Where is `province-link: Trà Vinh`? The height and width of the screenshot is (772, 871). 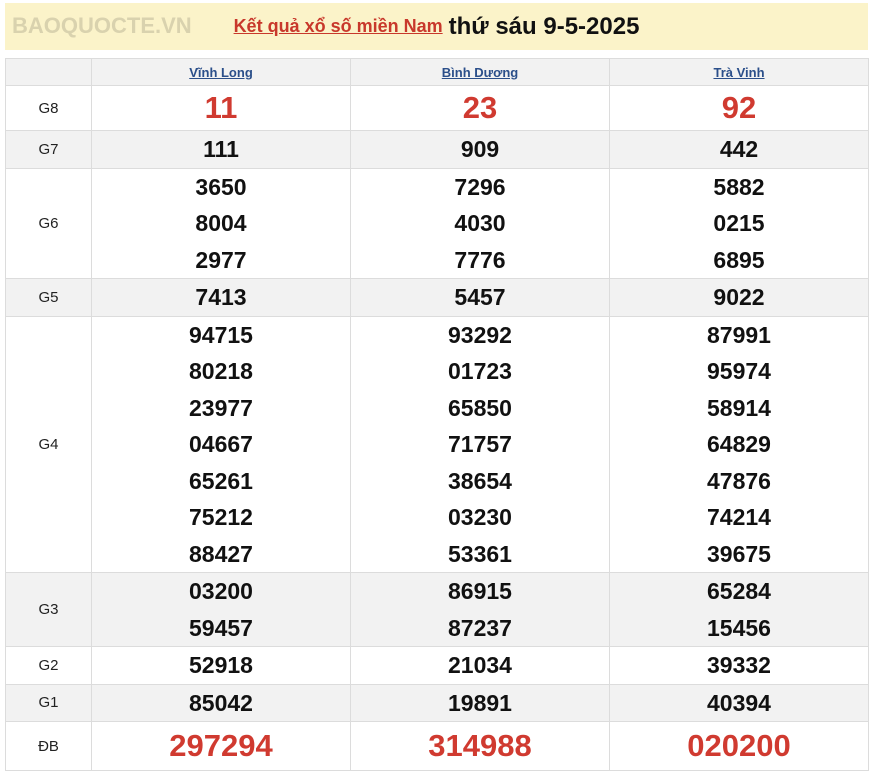 province-link: Trà Vinh is located at coordinates (739, 72).